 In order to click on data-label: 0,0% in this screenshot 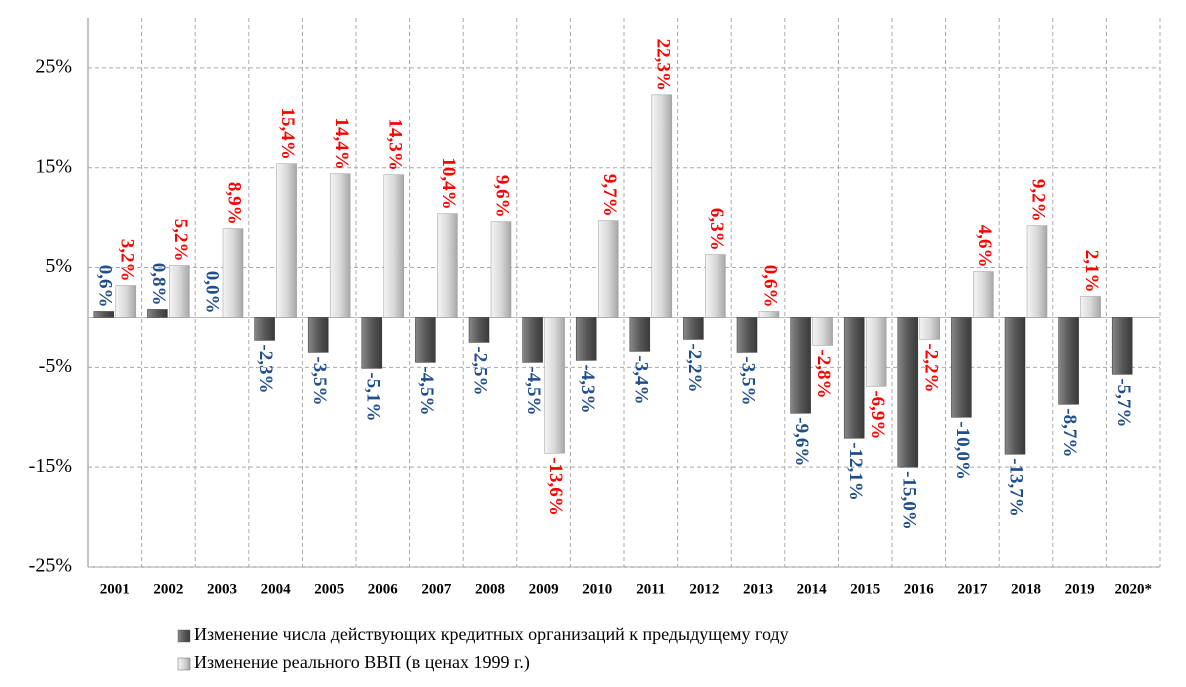, I will do `click(212, 292)`.